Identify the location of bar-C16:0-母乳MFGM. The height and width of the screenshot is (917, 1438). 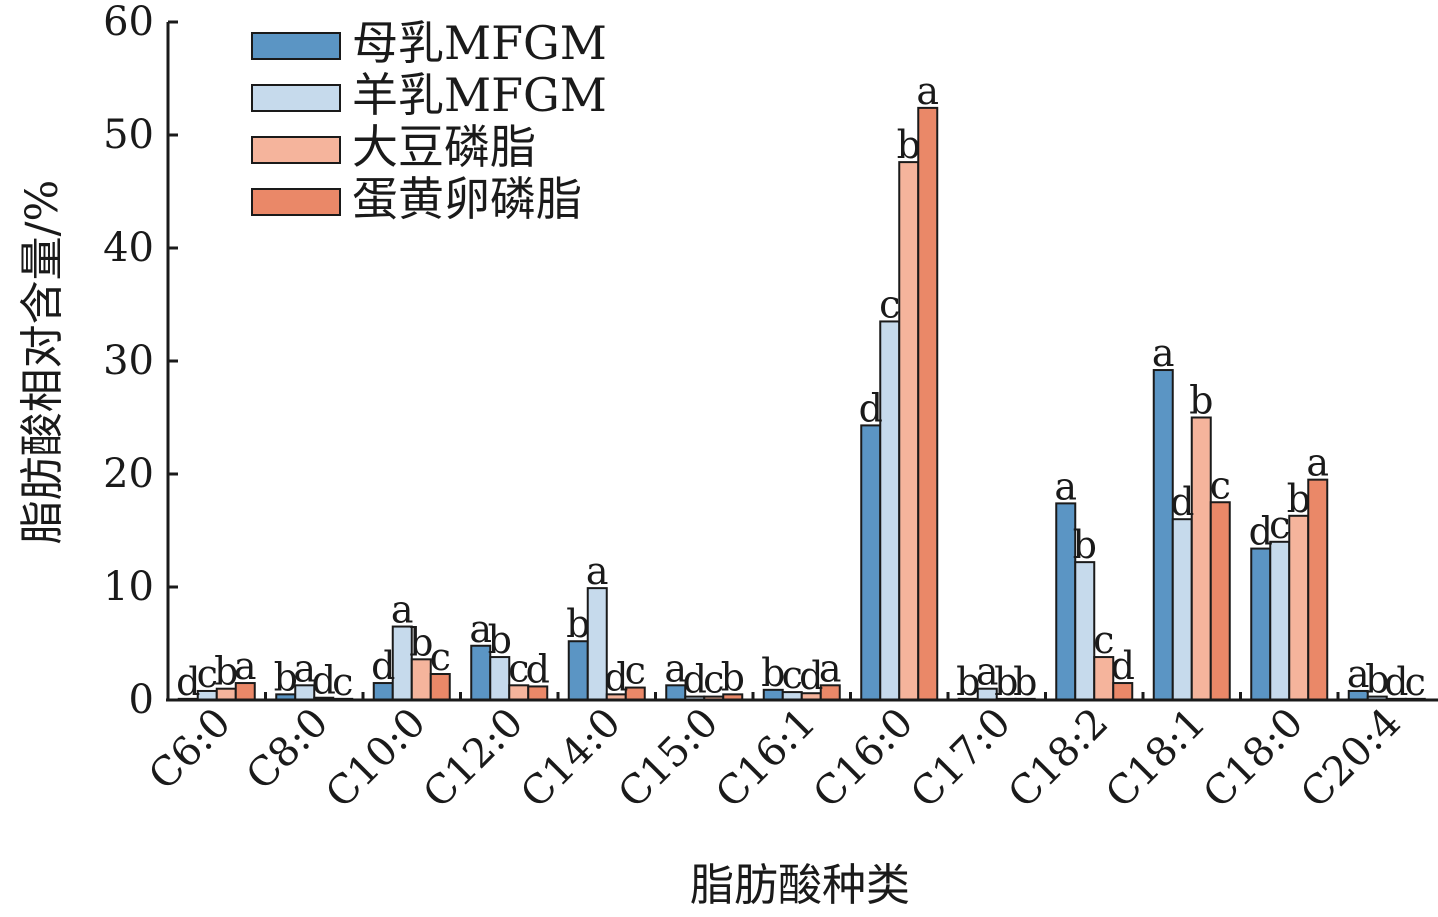
(871, 562).